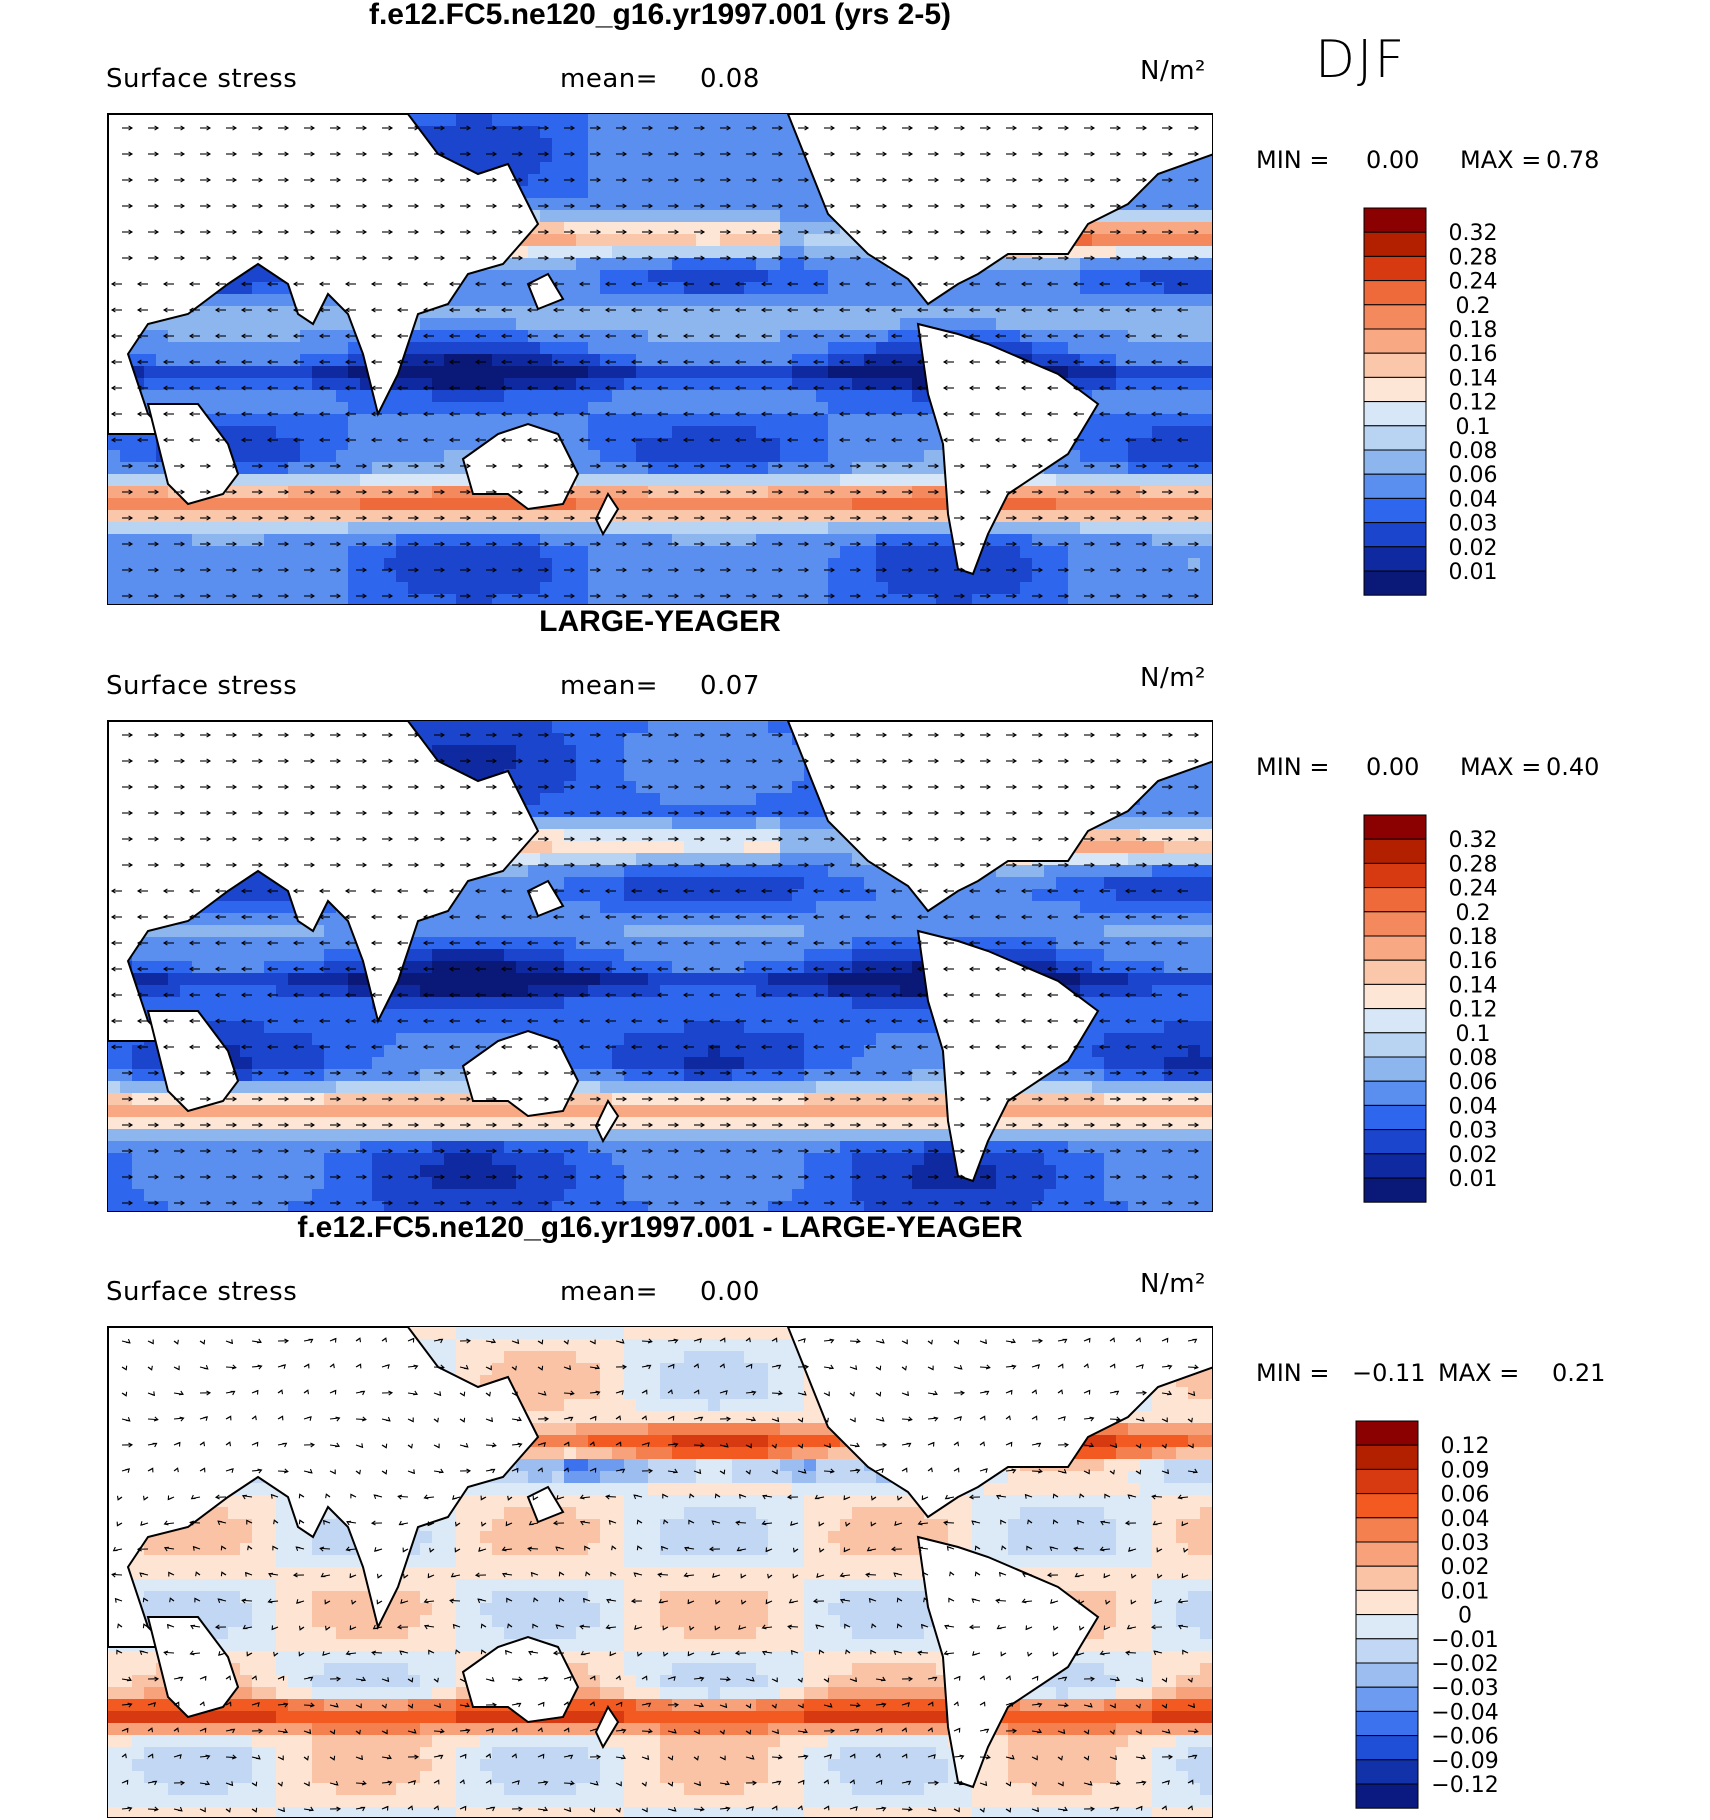 The image size is (1710, 1820). What do you see at coordinates (1573, 767) in the screenshot?
I see `max-value: 0.40` at bounding box center [1573, 767].